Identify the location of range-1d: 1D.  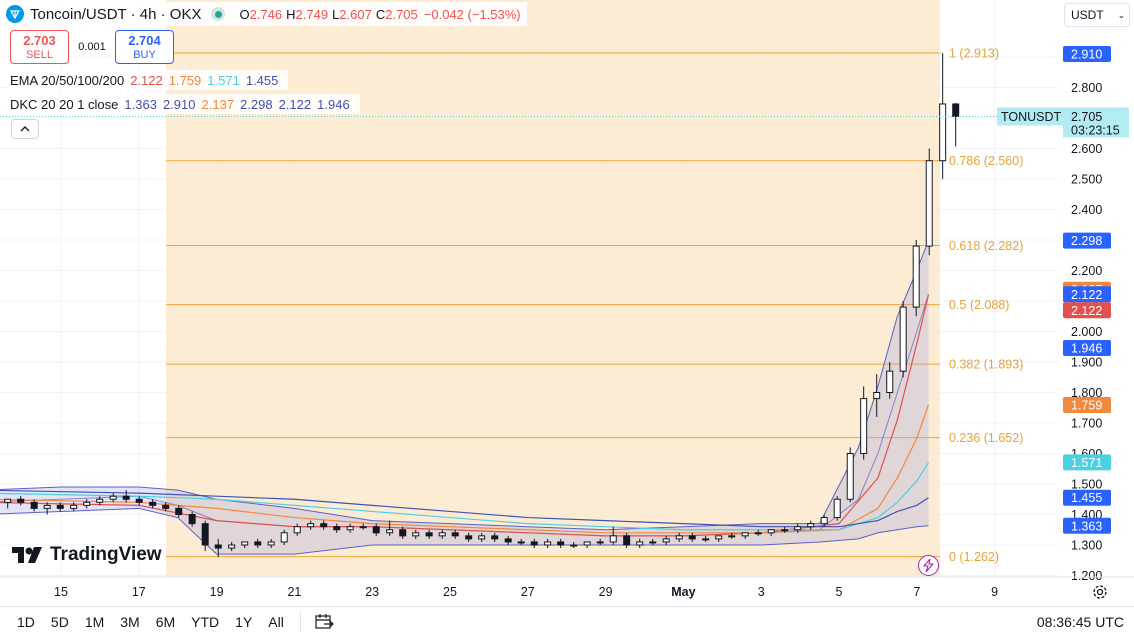
(26, 622).